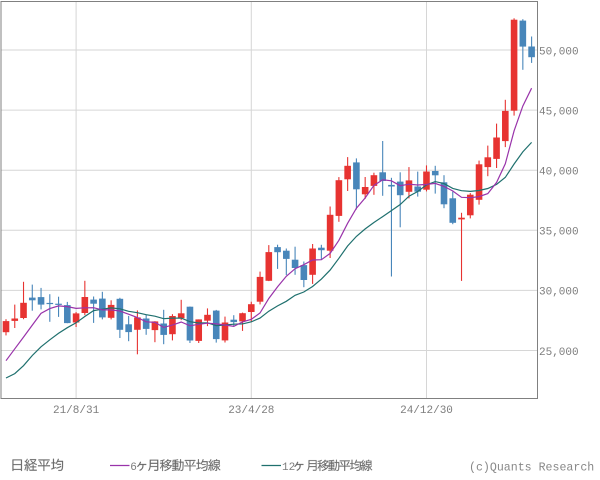 The width and height of the screenshot is (600, 480). What do you see at coordinates (76, 411) in the screenshot?
I see `svg-text: 21/8/31` at bounding box center [76, 411].